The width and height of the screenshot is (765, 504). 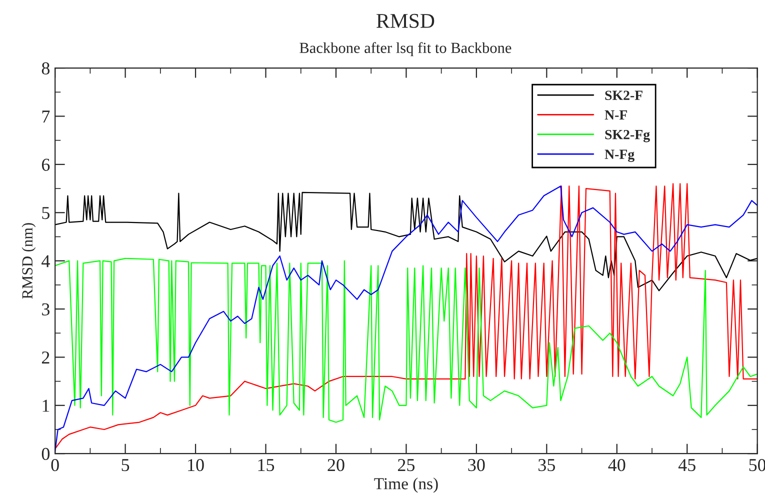 What do you see at coordinates (126, 465) in the screenshot?
I see `x-tick-label: 5` at bounding box center [126, 465].